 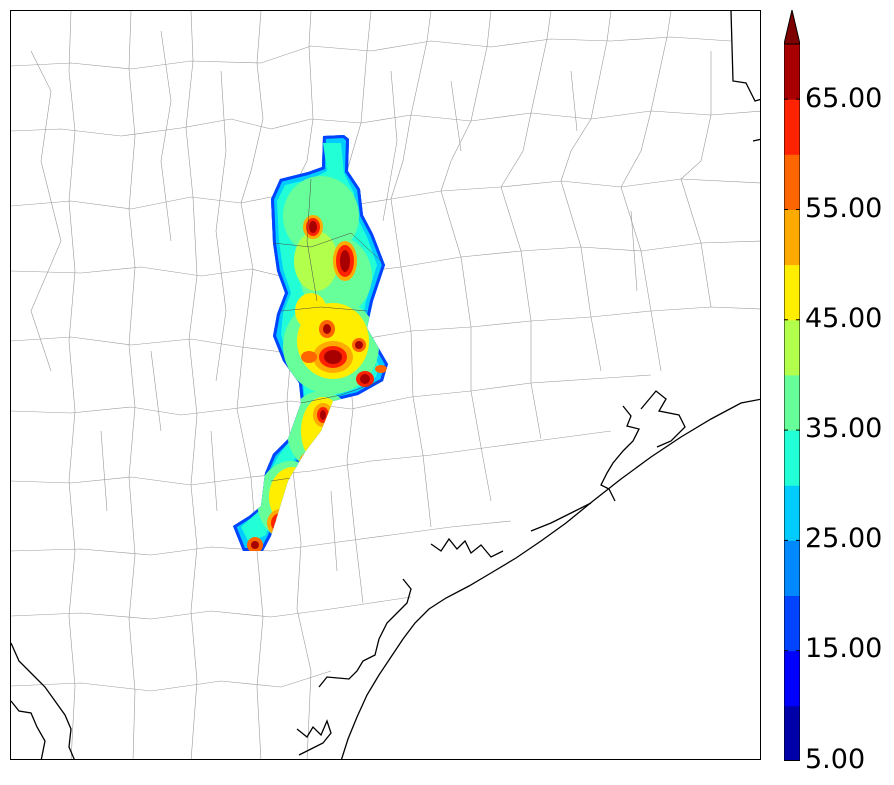 I want to click on colorbar-tick-label: 45.00, so click(x=844, y=318).